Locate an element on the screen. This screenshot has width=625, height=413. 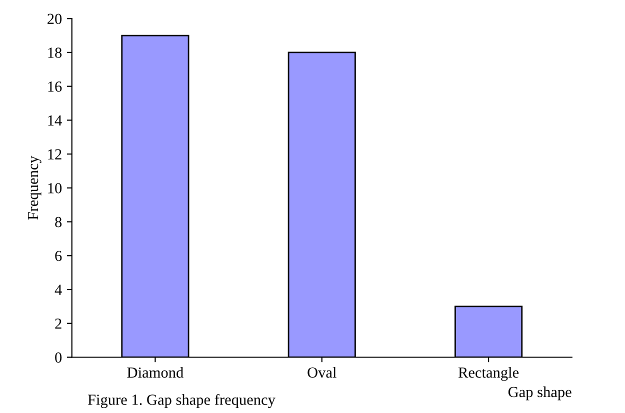
x-tick-label: Diamond is located at coordinates (155, 372).